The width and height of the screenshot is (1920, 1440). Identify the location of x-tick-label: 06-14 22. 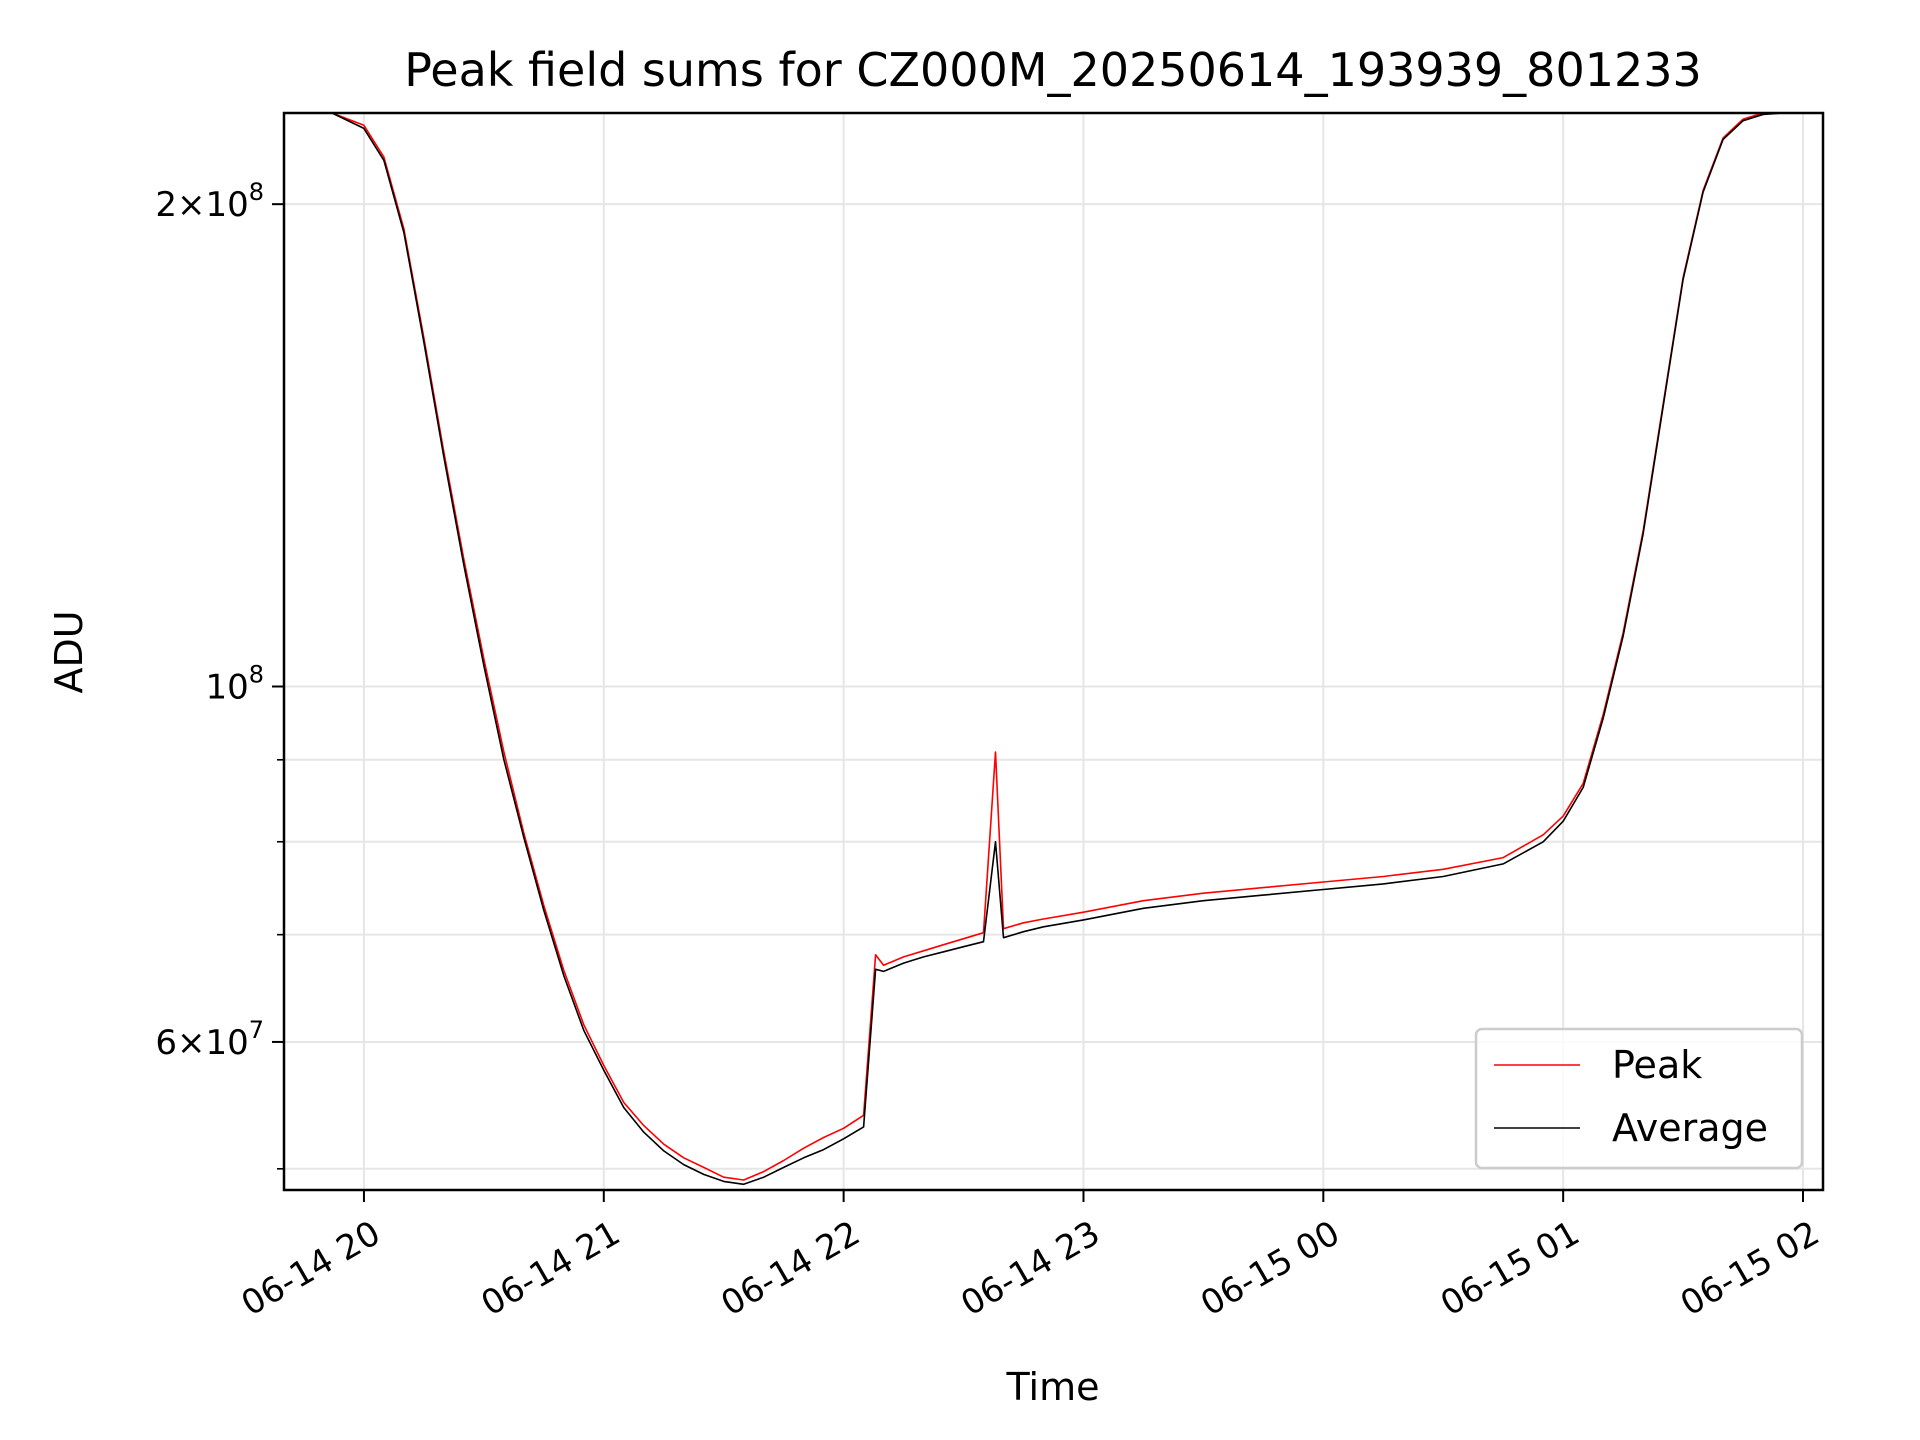
(790, 1268).